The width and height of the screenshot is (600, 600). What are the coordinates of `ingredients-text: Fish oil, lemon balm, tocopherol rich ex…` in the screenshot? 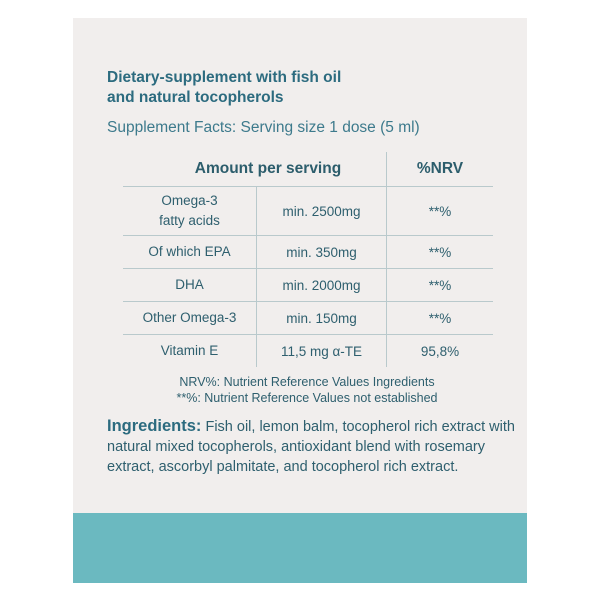 It's located at (311, 447).